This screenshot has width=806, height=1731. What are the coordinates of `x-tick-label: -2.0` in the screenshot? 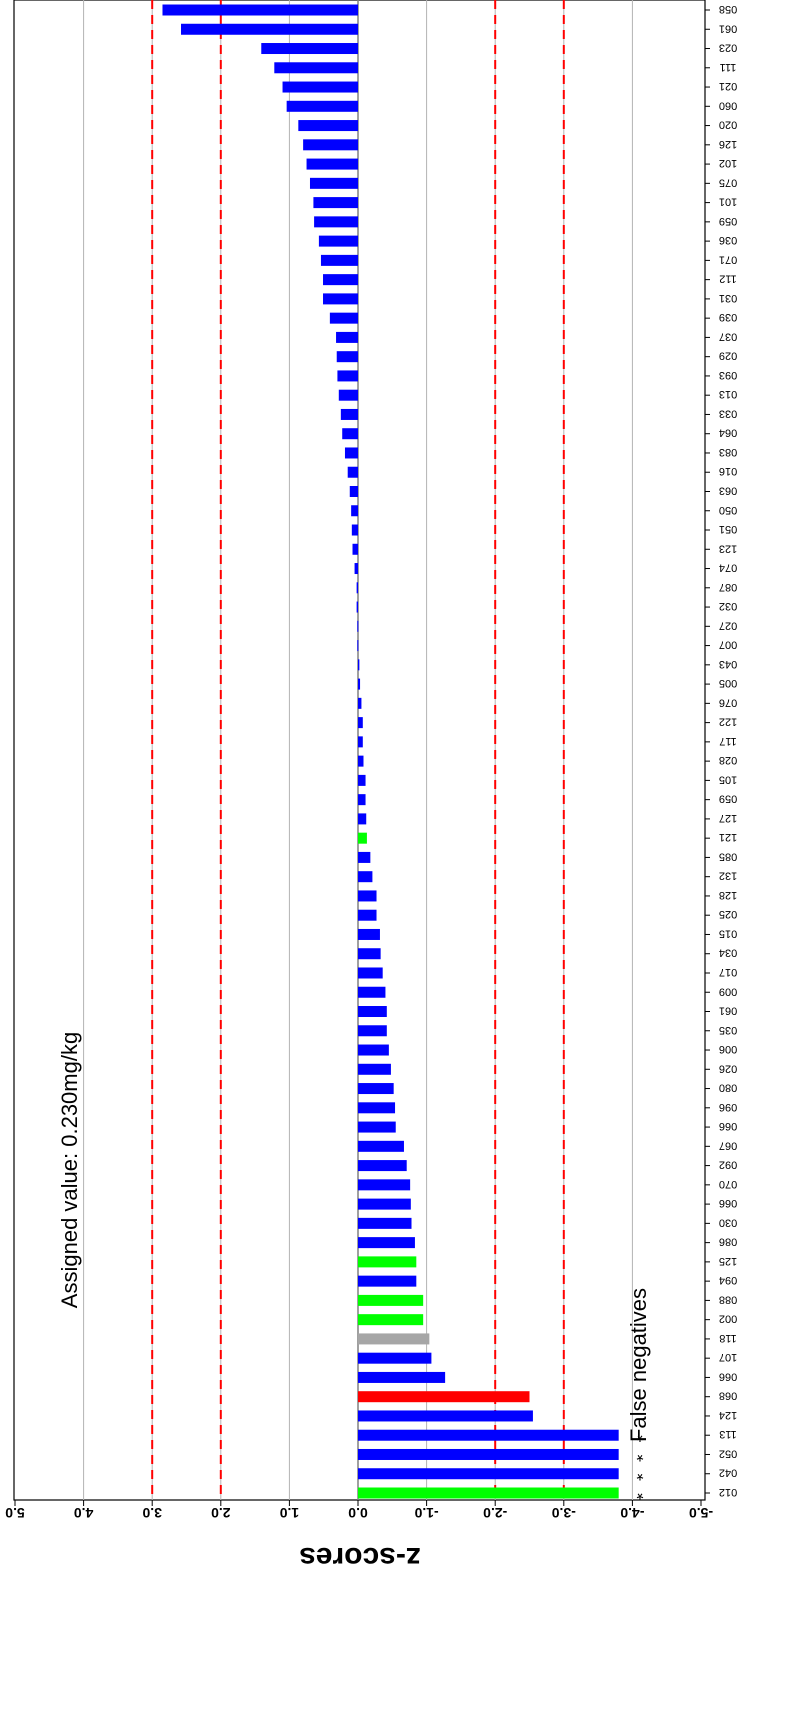 It's located at (495, 1513).